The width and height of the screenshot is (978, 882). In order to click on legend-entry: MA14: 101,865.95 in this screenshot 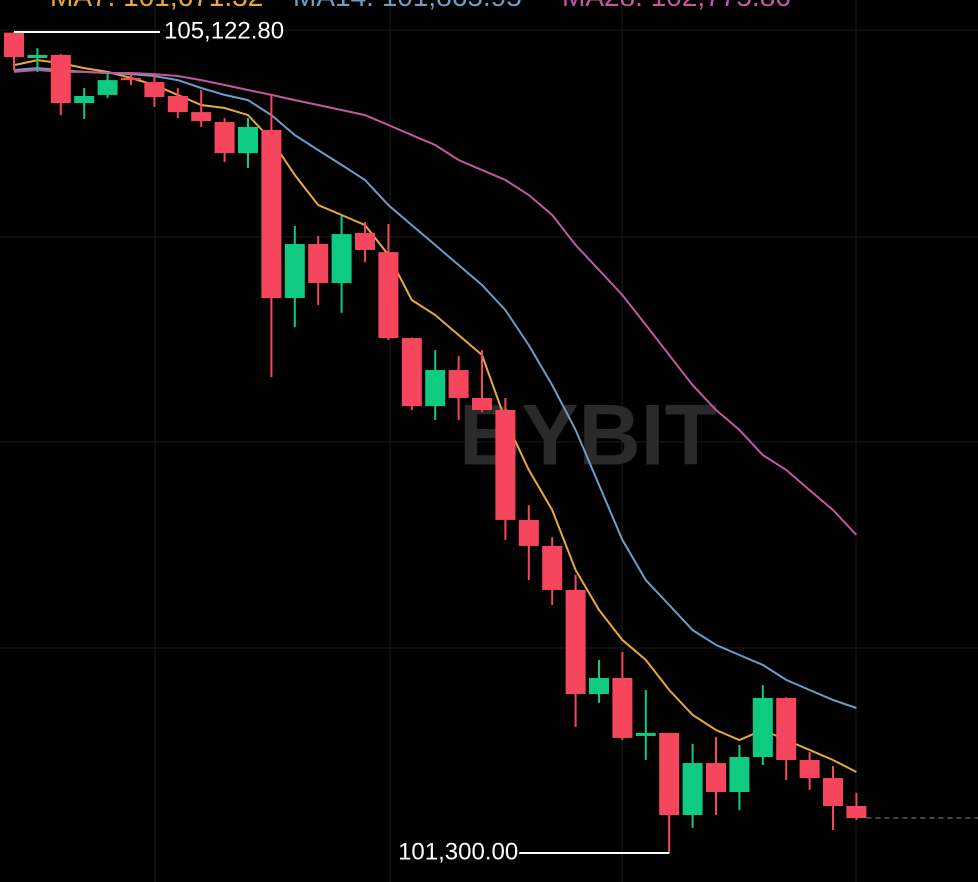, I will do `click(407, 6)`.